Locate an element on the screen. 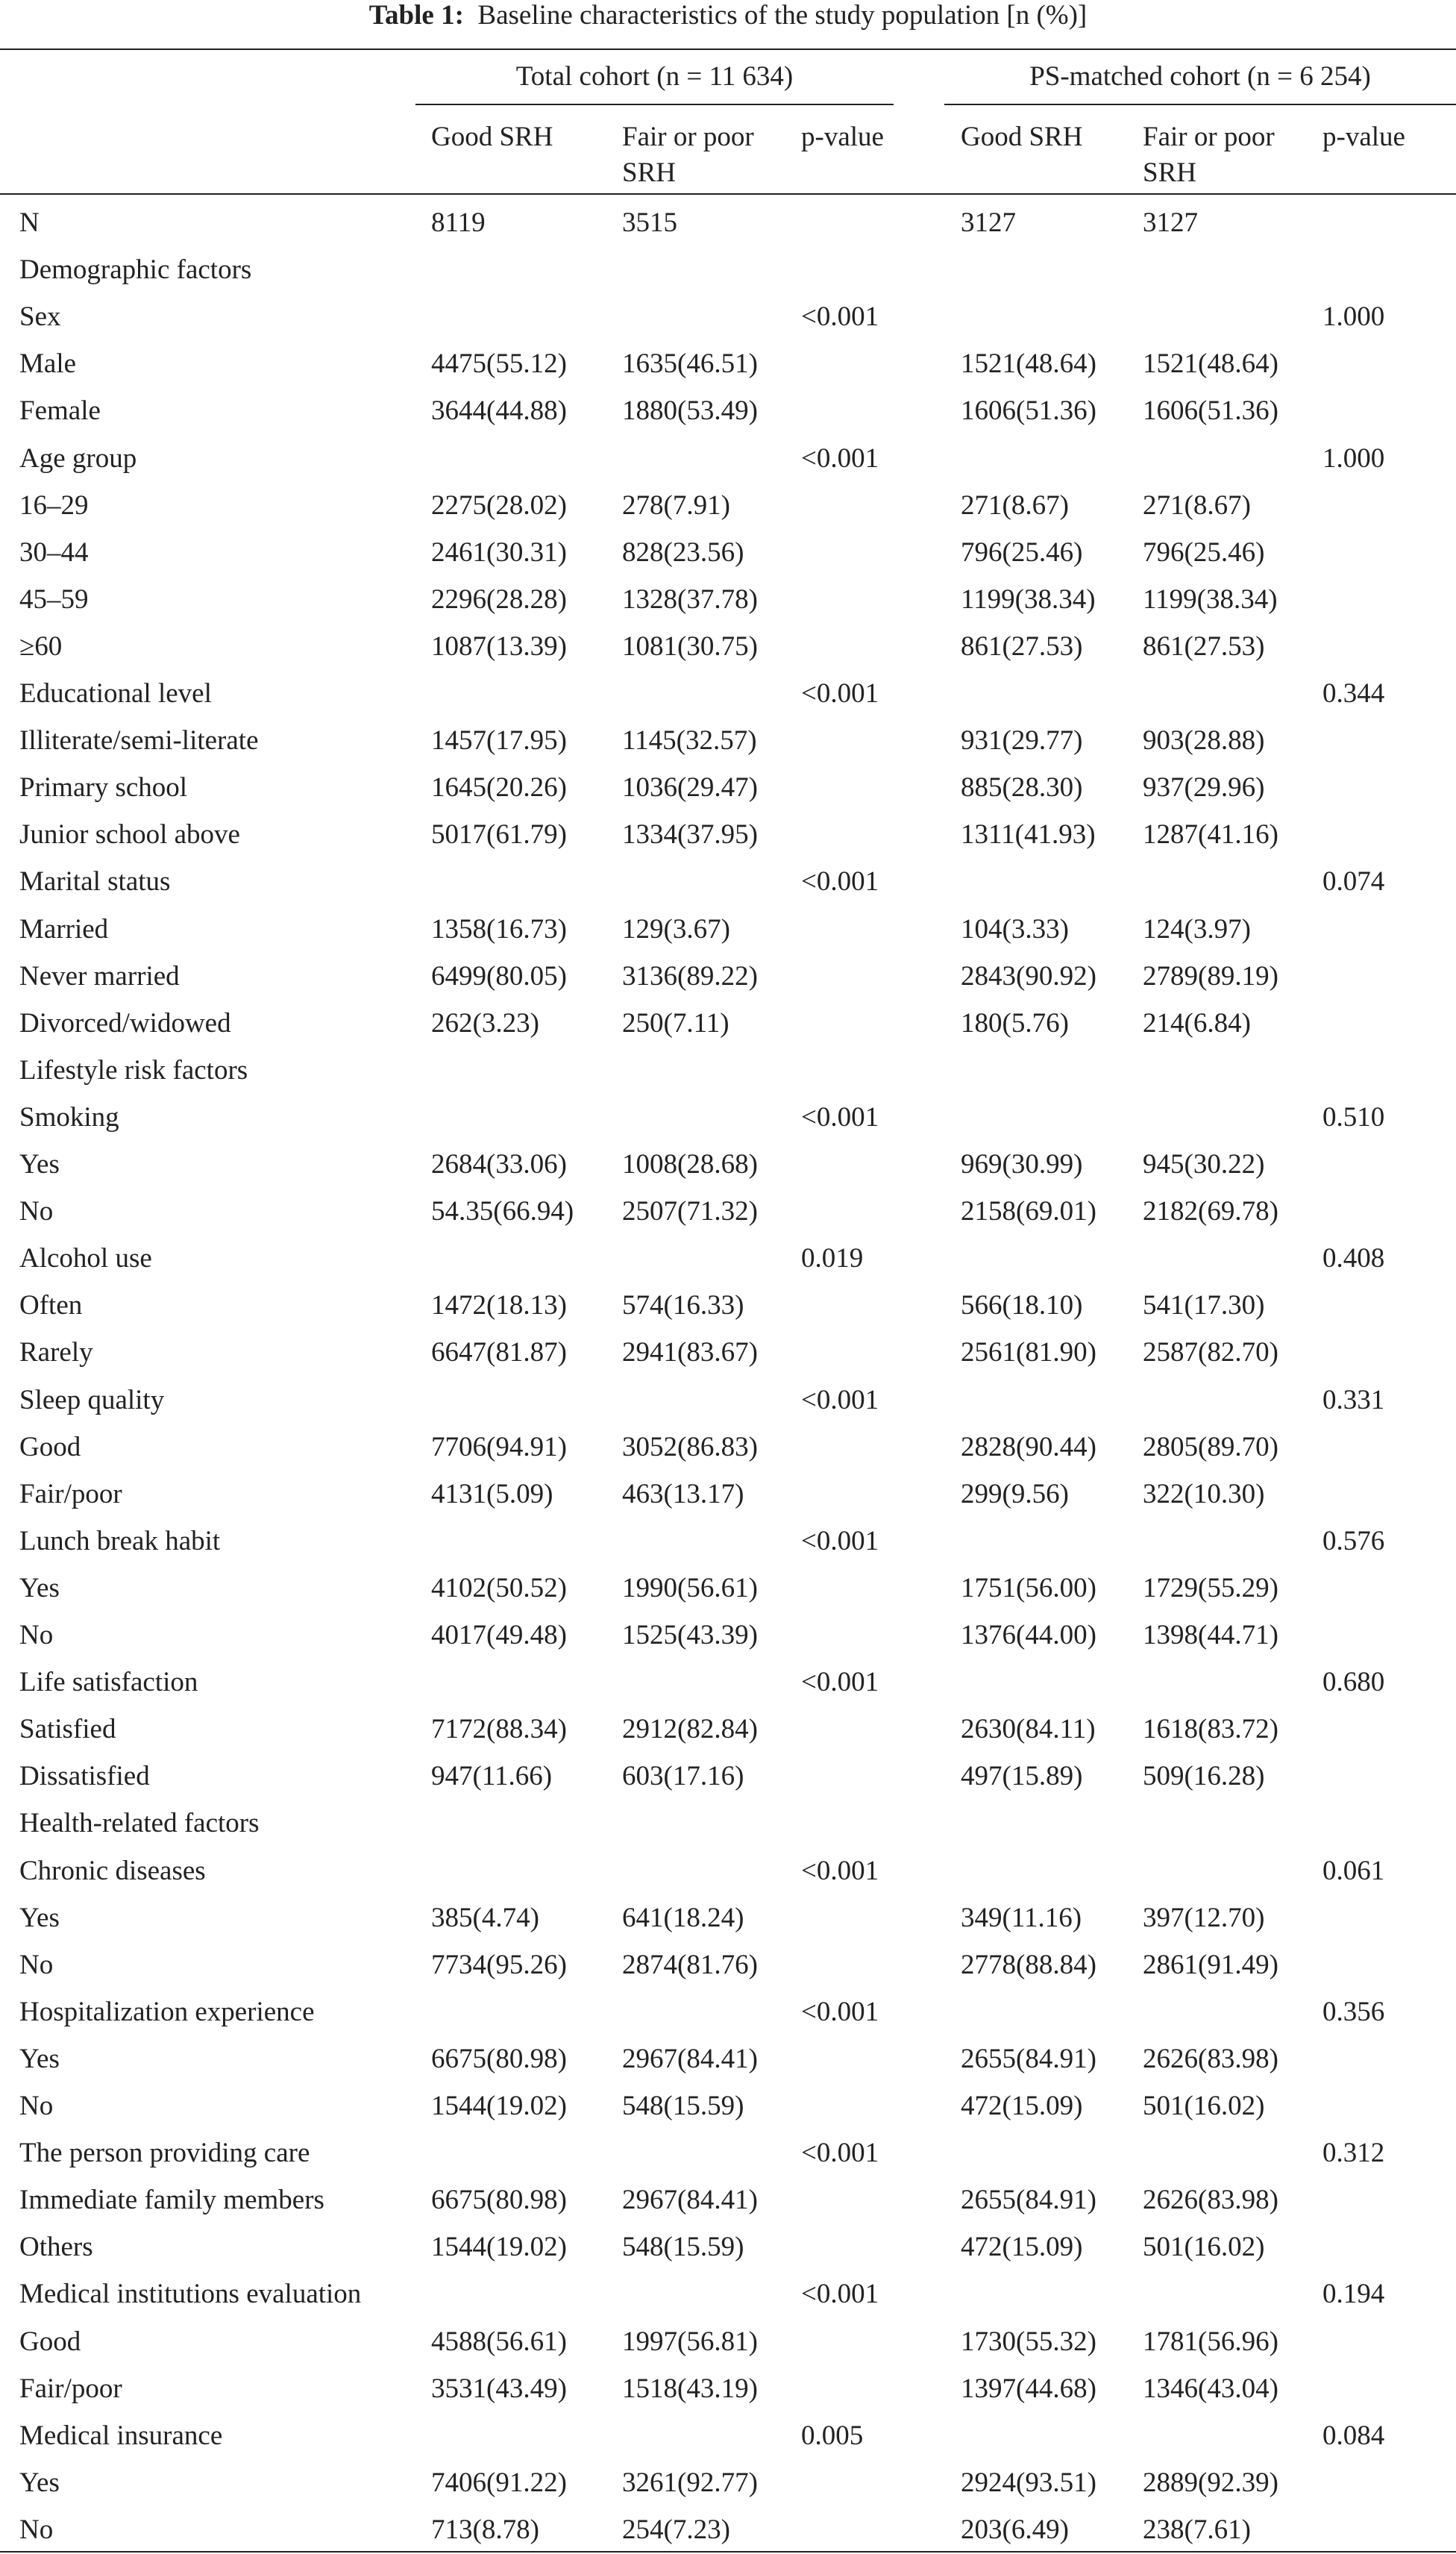 The image size is (1456, 2554). cell: 4017(49.48) is located at coordinates (499, 1635).